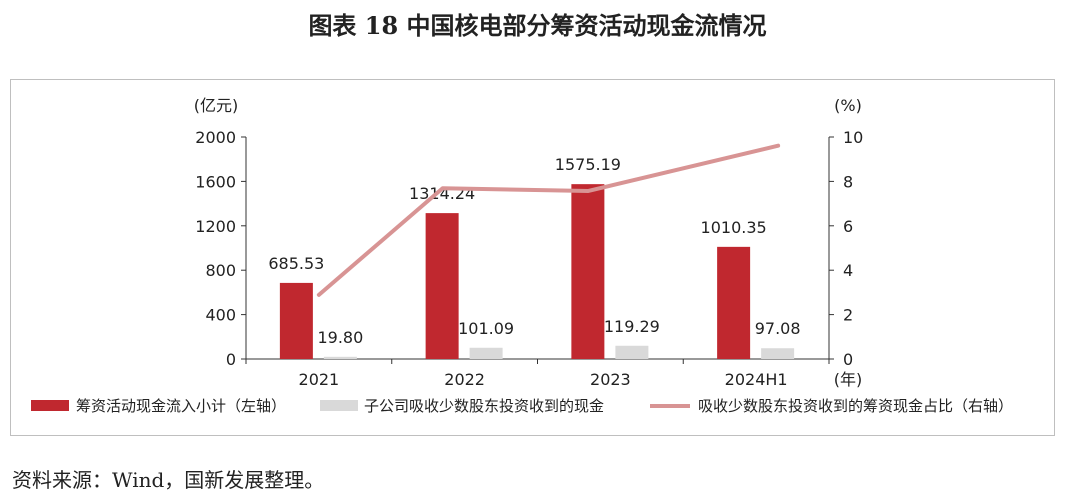  What do you see at coordinates (848, 359) in the screenshot?
I see `y-right-tick-label: 0` at bounding box center [848, 359].